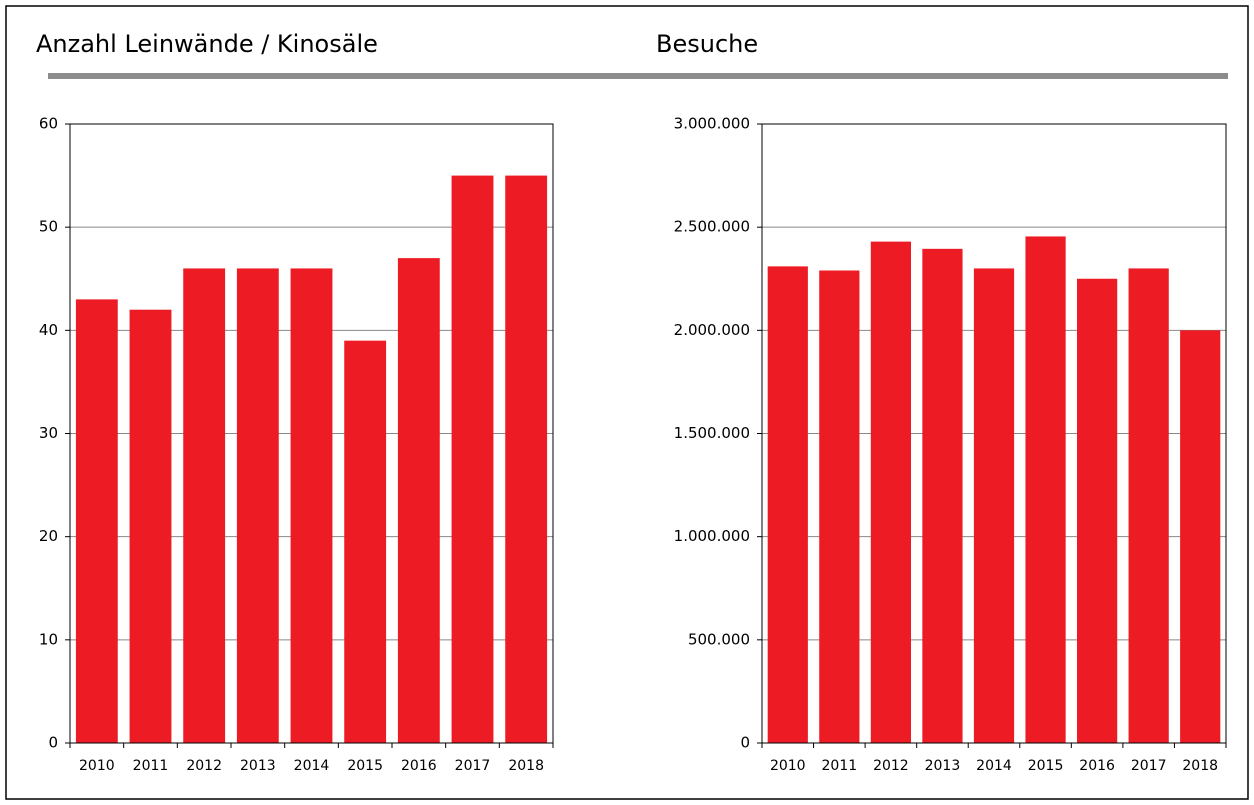 This screenshot has height=805, width=1254. Describe the element at coordinates (48, 227) in the screenshot. I see `y-tick-label: 50` at that location.